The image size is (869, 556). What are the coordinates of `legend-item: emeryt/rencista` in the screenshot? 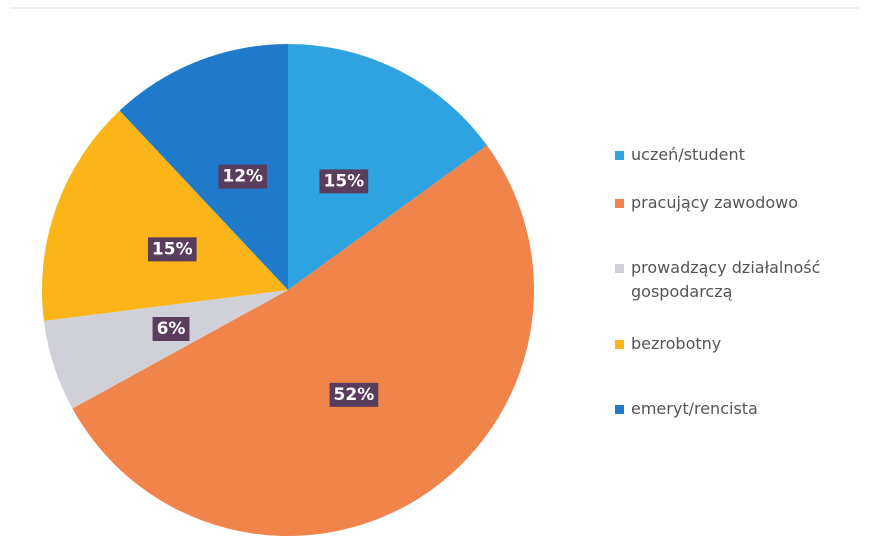 It's located at (730, 409).